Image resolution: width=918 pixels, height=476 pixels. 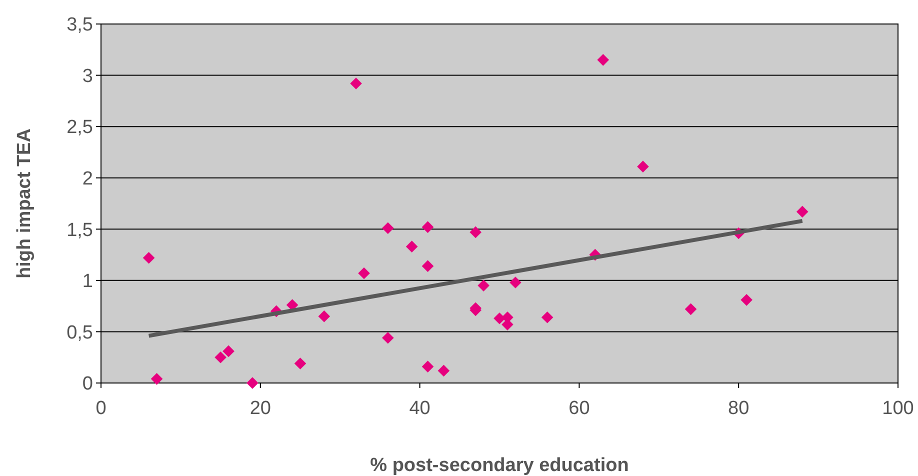 What do you see at coordinates (579, 408) in the screenshot?
I see `x-tick-label: 60` at bounding box center [579, 408].